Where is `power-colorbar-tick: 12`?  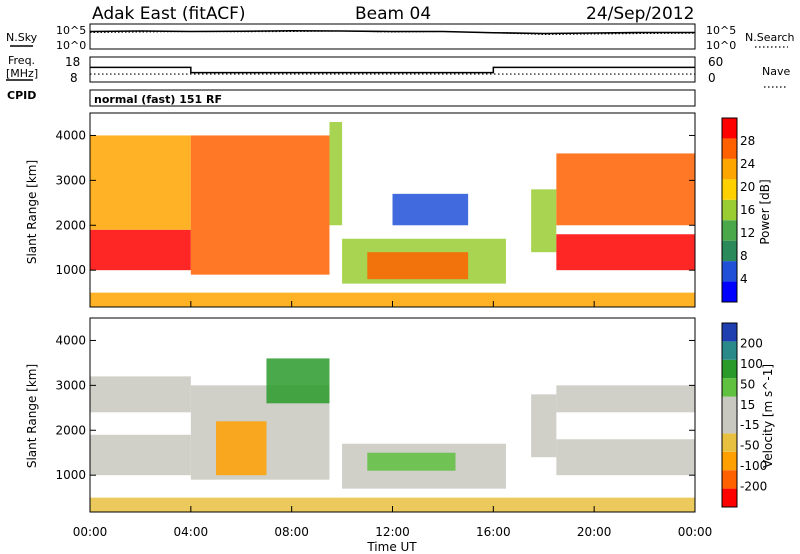 power-colorbar-tick: 12 is located at coordinates (747, 233).